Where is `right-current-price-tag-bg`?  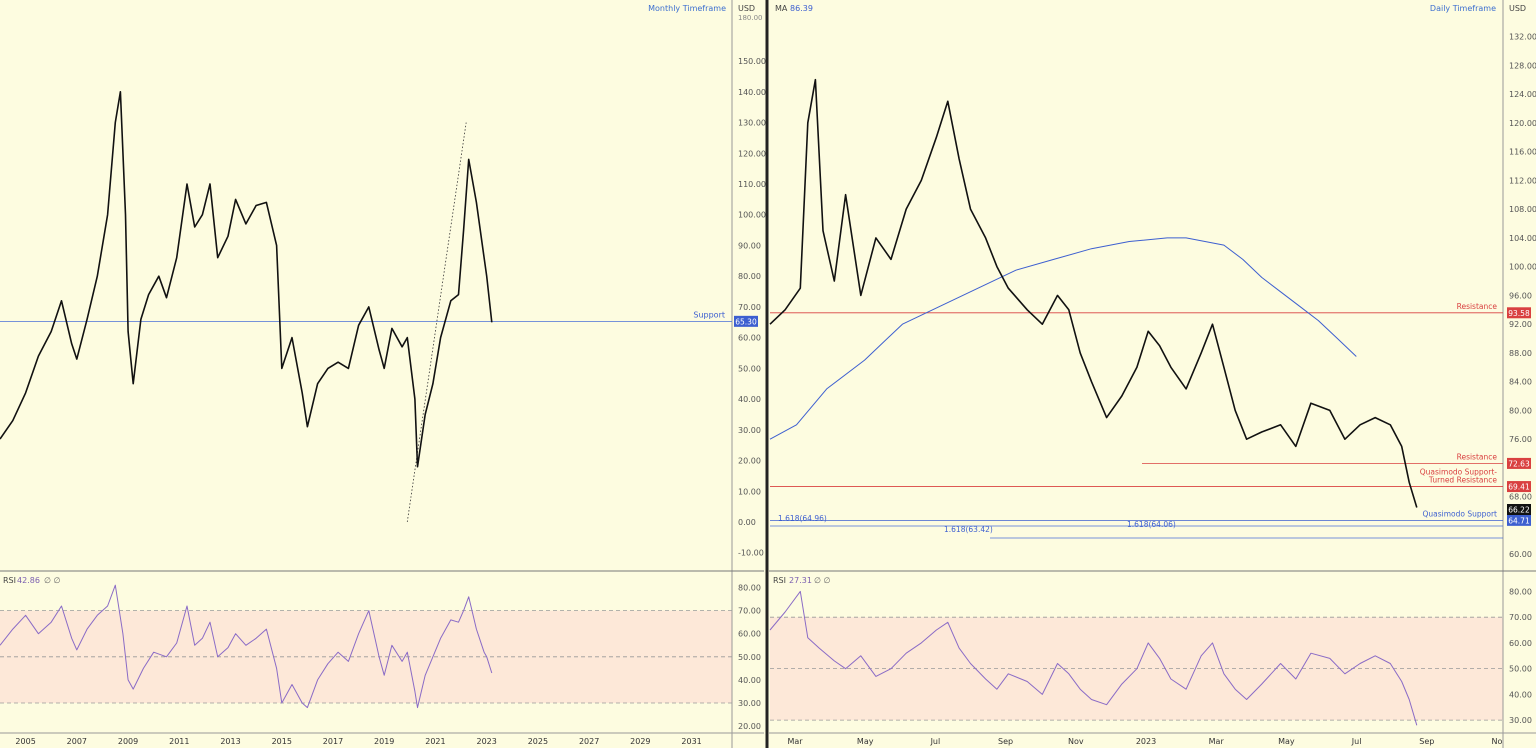
right-current-price-tag-bg is located at coordinates (1519, 509).